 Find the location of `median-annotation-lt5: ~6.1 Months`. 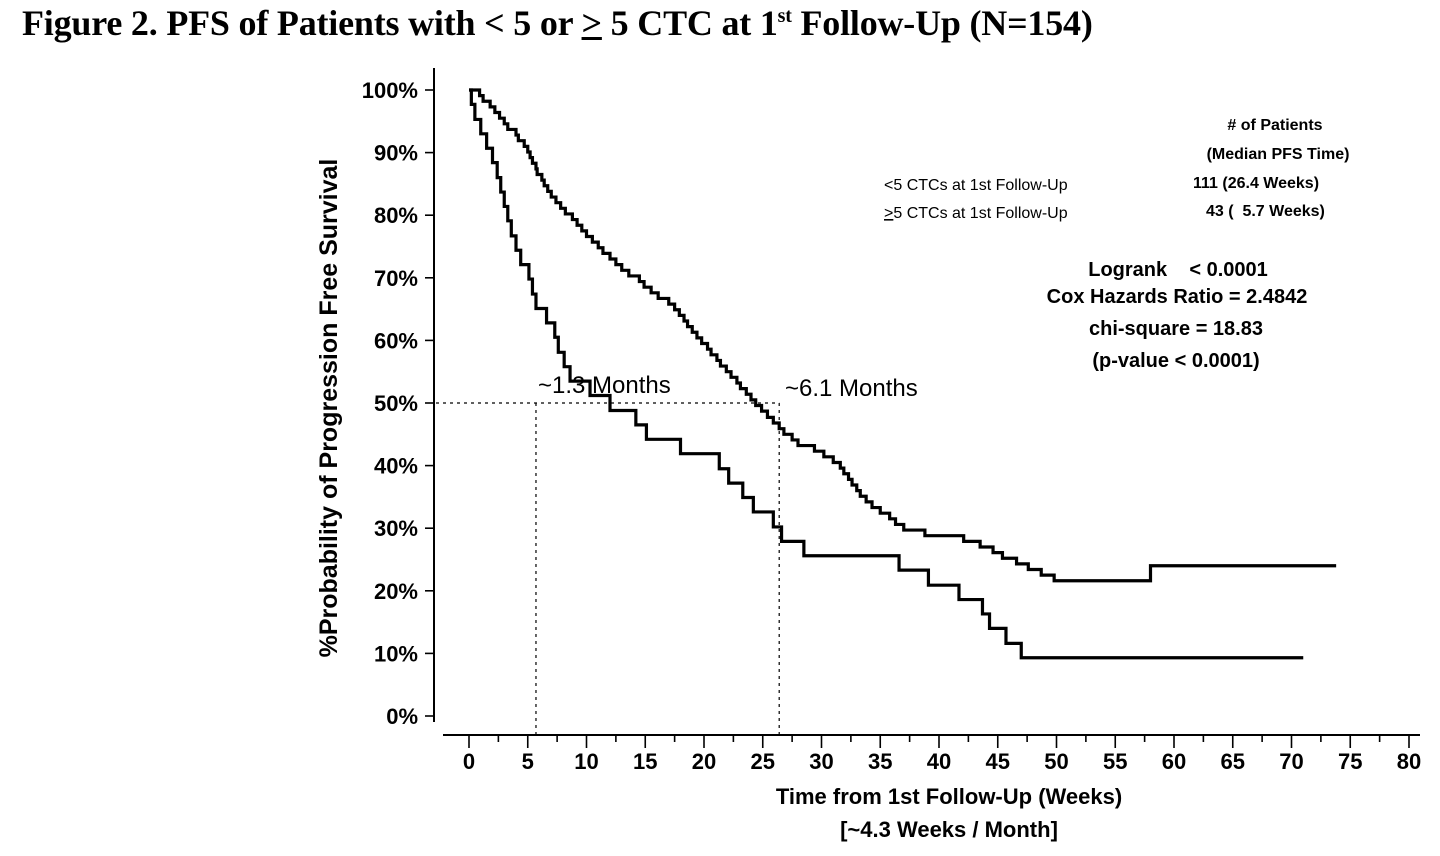

median-annotation-lt5: ~6.1 Months is located at coordinates (851, 388).